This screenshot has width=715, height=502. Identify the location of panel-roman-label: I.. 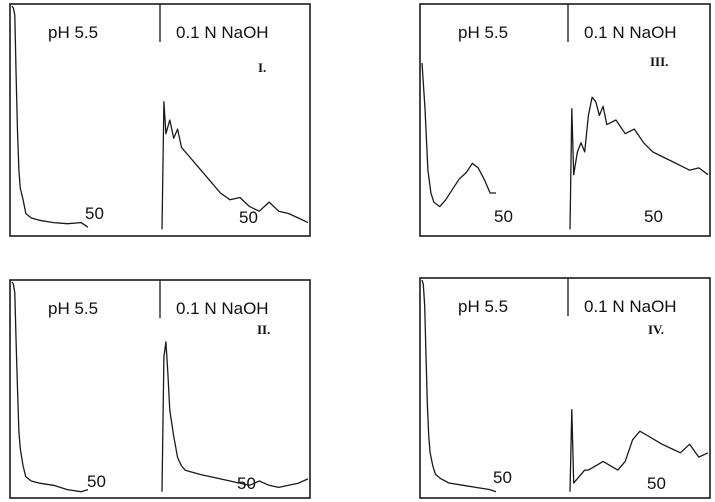
(262, 67).